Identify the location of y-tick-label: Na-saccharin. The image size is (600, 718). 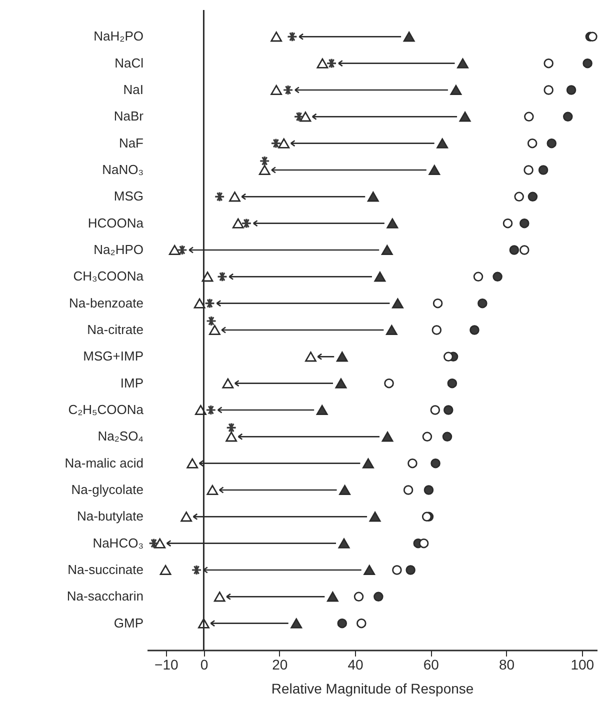
(105, 596).